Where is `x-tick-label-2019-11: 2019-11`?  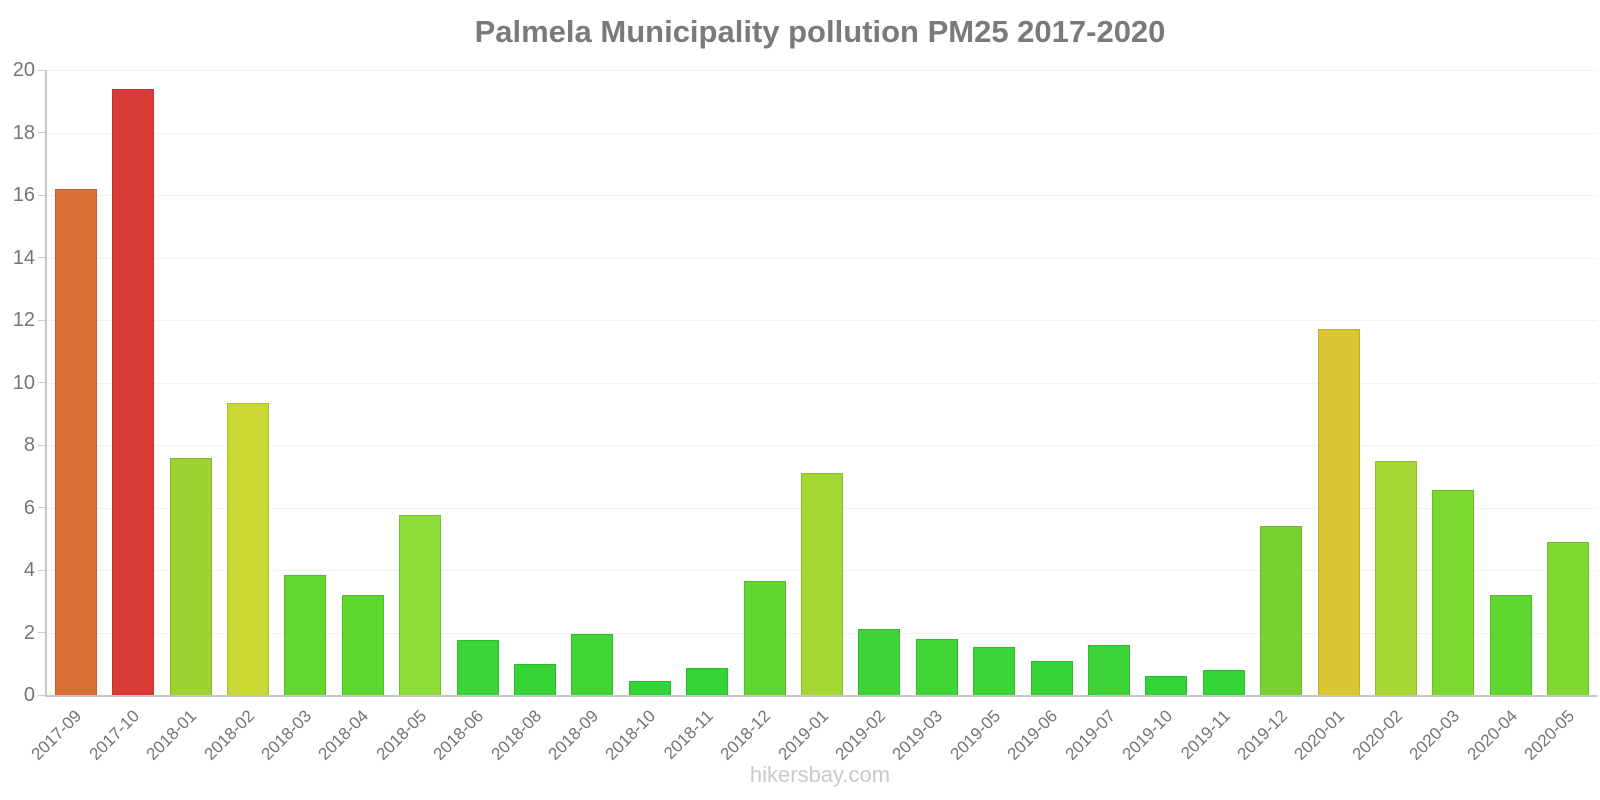
x-tick-label-2019-11: 2019-11 is located at coordinates (1205, 734).